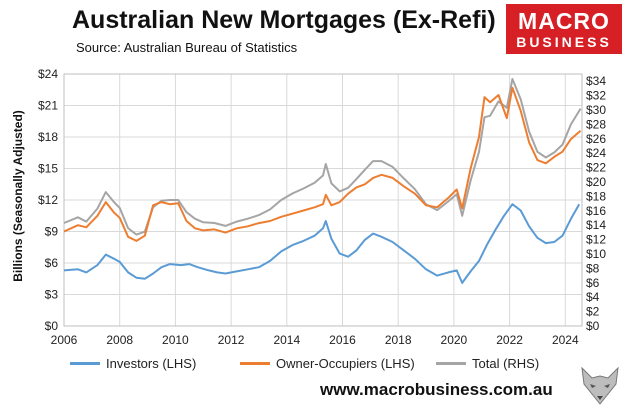  Describe the element at coordinates (345, 363) in the screenshot. I see `legend-label-owner-occupiers: Owner-Occupiers (LHS)` at that location.